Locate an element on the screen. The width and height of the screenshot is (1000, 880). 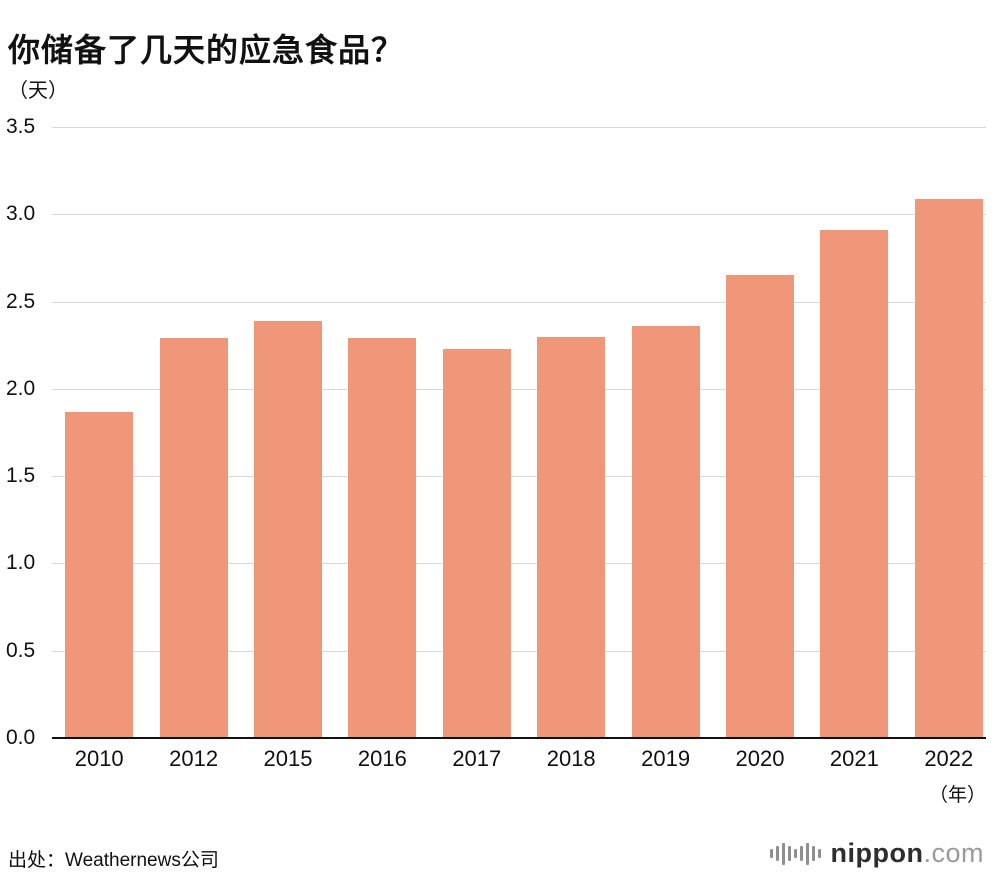
logo-text: nippon.com is located at coordinates (907, 853).